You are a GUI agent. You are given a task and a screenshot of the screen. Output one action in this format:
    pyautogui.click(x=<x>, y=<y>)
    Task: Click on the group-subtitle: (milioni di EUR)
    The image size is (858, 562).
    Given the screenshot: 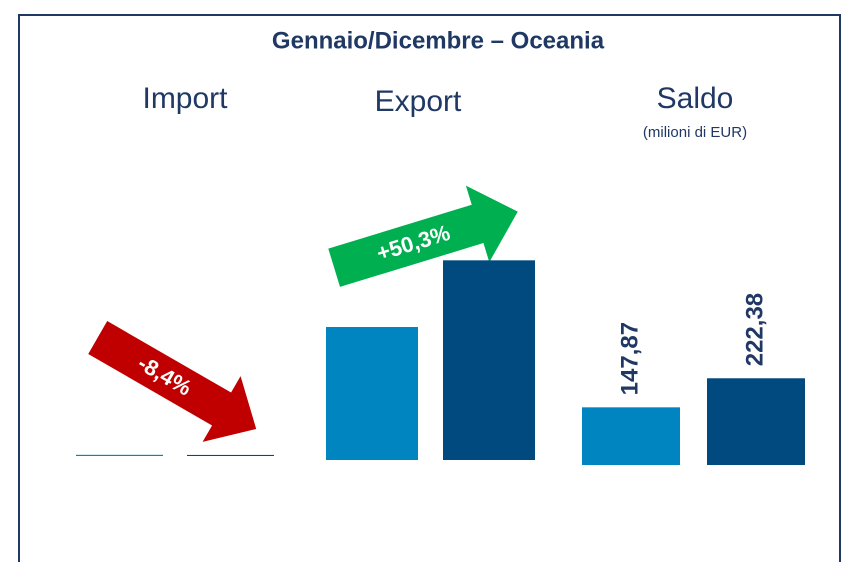 What is the action you would take?
    pyautogui.click(x=695, y=132)
    